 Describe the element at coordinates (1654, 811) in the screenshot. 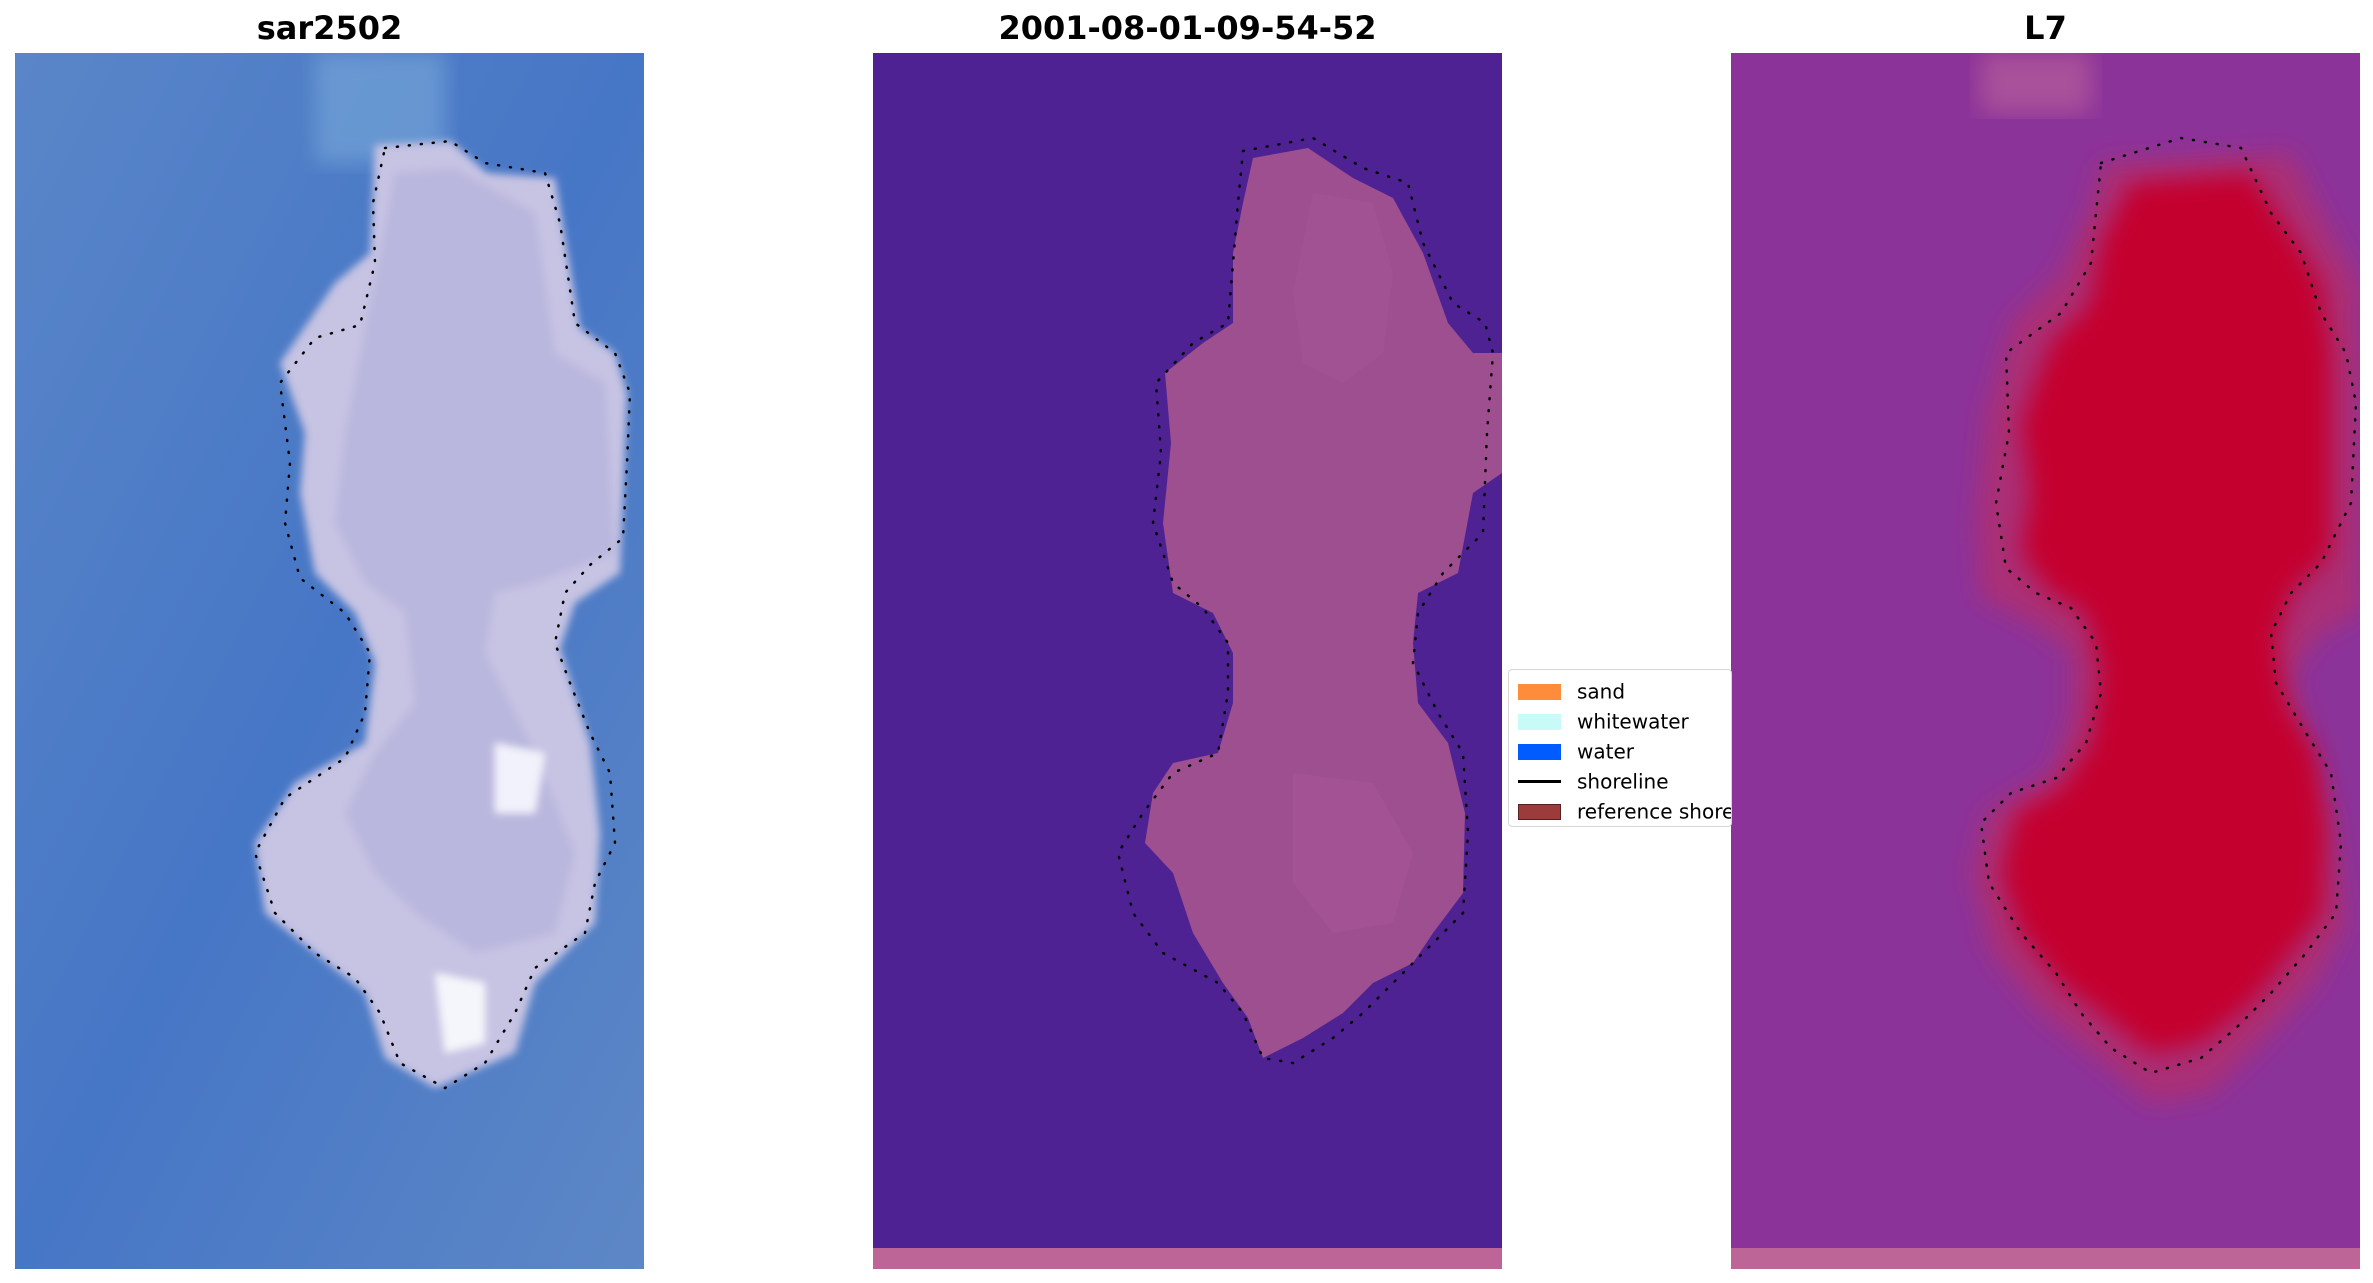

I see `legend-label: reference shoreline` at that location.